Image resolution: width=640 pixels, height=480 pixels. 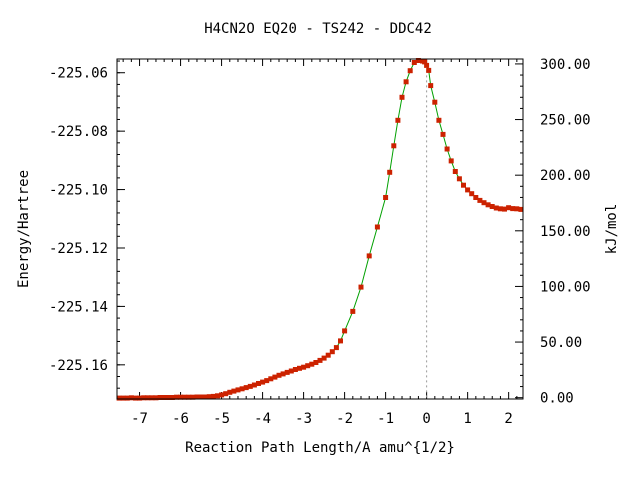 I want to click on y2-tick-label: 50.00, so click(x=561, y=343).